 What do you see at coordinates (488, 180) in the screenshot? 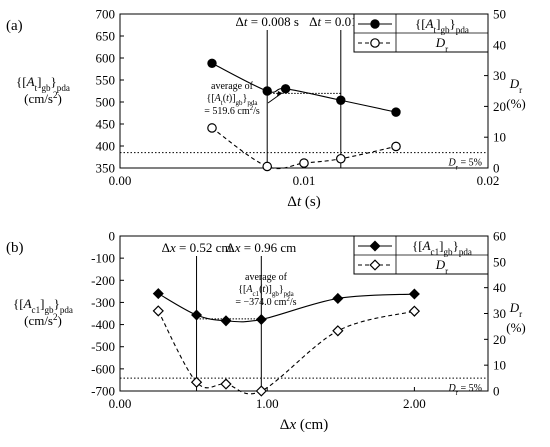
I see `x-tick-label: 0.02` at bounding box center [488, 180].